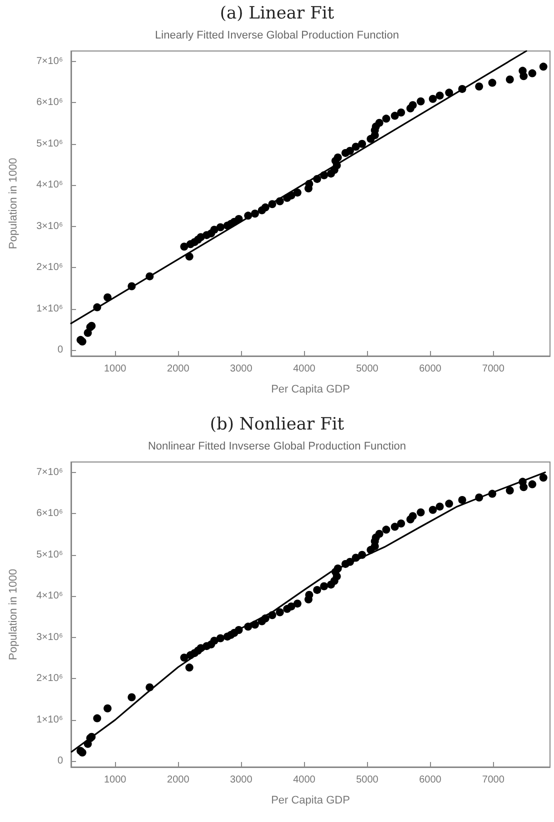  I want to click on chart-subtitle: Linearly Fitted Inverse Global Production Function, so click(277, 36).